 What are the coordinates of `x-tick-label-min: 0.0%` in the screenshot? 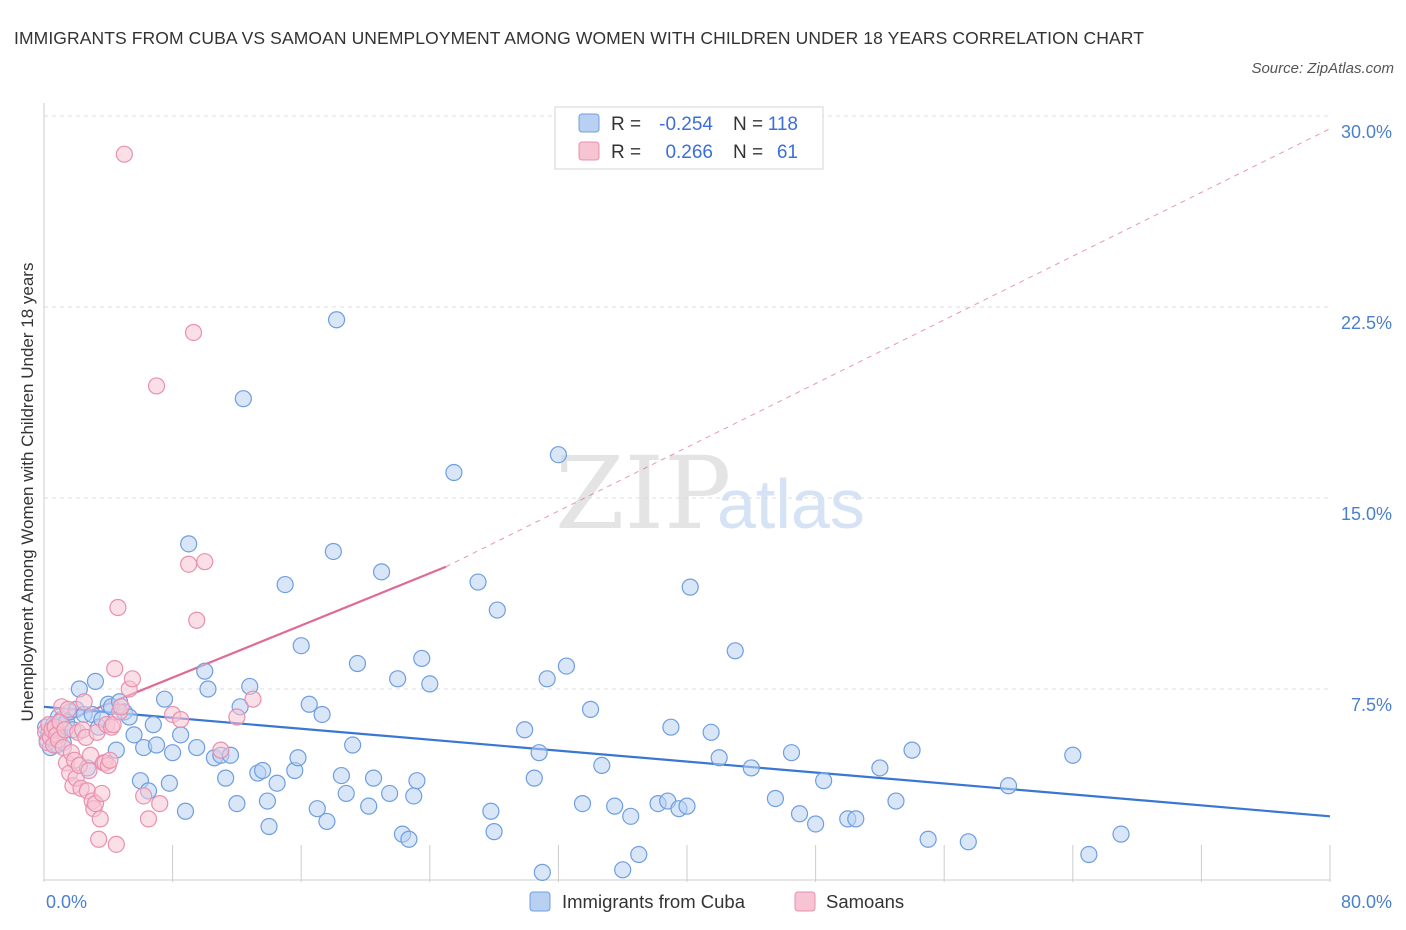 It's located at (66, 902).